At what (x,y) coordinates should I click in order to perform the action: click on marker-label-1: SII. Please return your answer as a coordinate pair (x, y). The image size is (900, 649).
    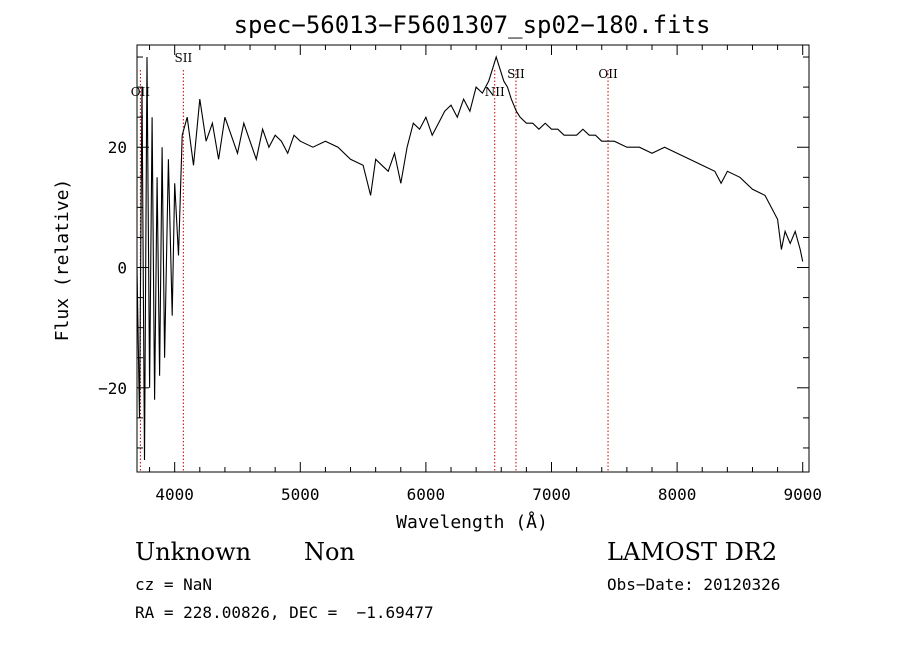
    Looking at the image, I should click on (183, 58).